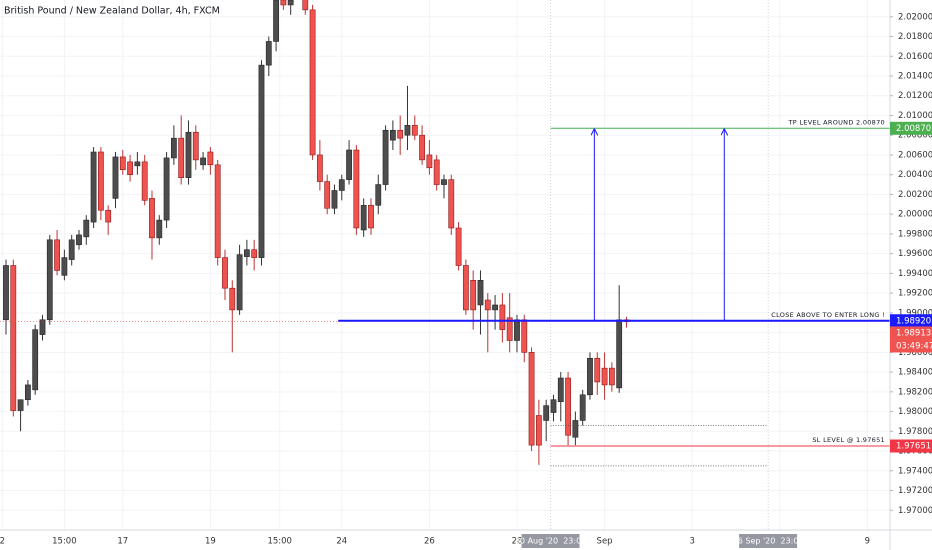 This screenshot has width=932, height=550. What do you see at coordinates (915, 215) in the screenshot?
I see `y-tick-label: 2.00000` at bounding box center [915, 215].